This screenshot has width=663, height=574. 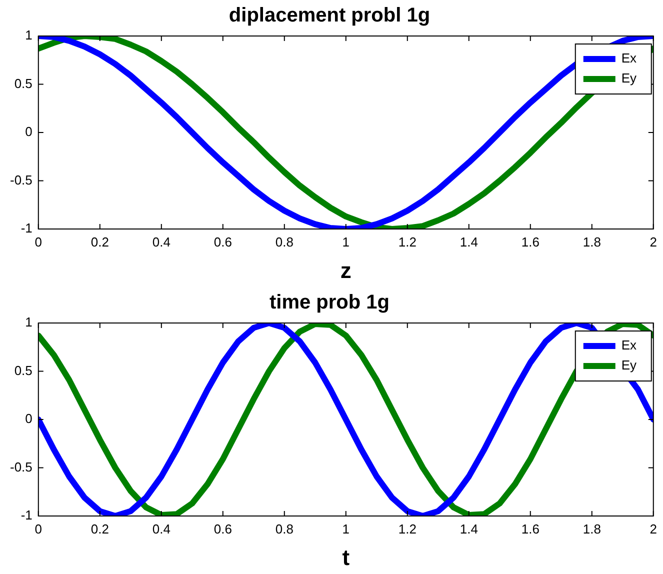 What do you see at coordinates (329, 303) in the screenshot?
I see `chart-title: time prob 1g` at bounding box center [329, 303].